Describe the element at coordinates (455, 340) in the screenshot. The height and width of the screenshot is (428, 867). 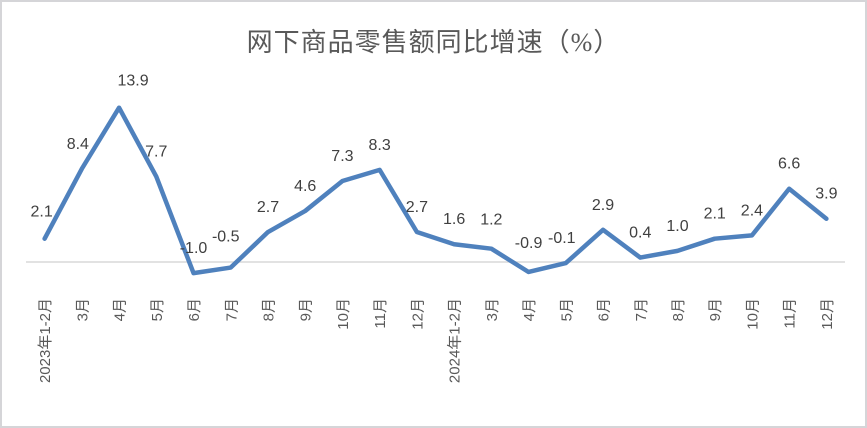
I see `x-axis-label: 2024年1-2月` at that location.